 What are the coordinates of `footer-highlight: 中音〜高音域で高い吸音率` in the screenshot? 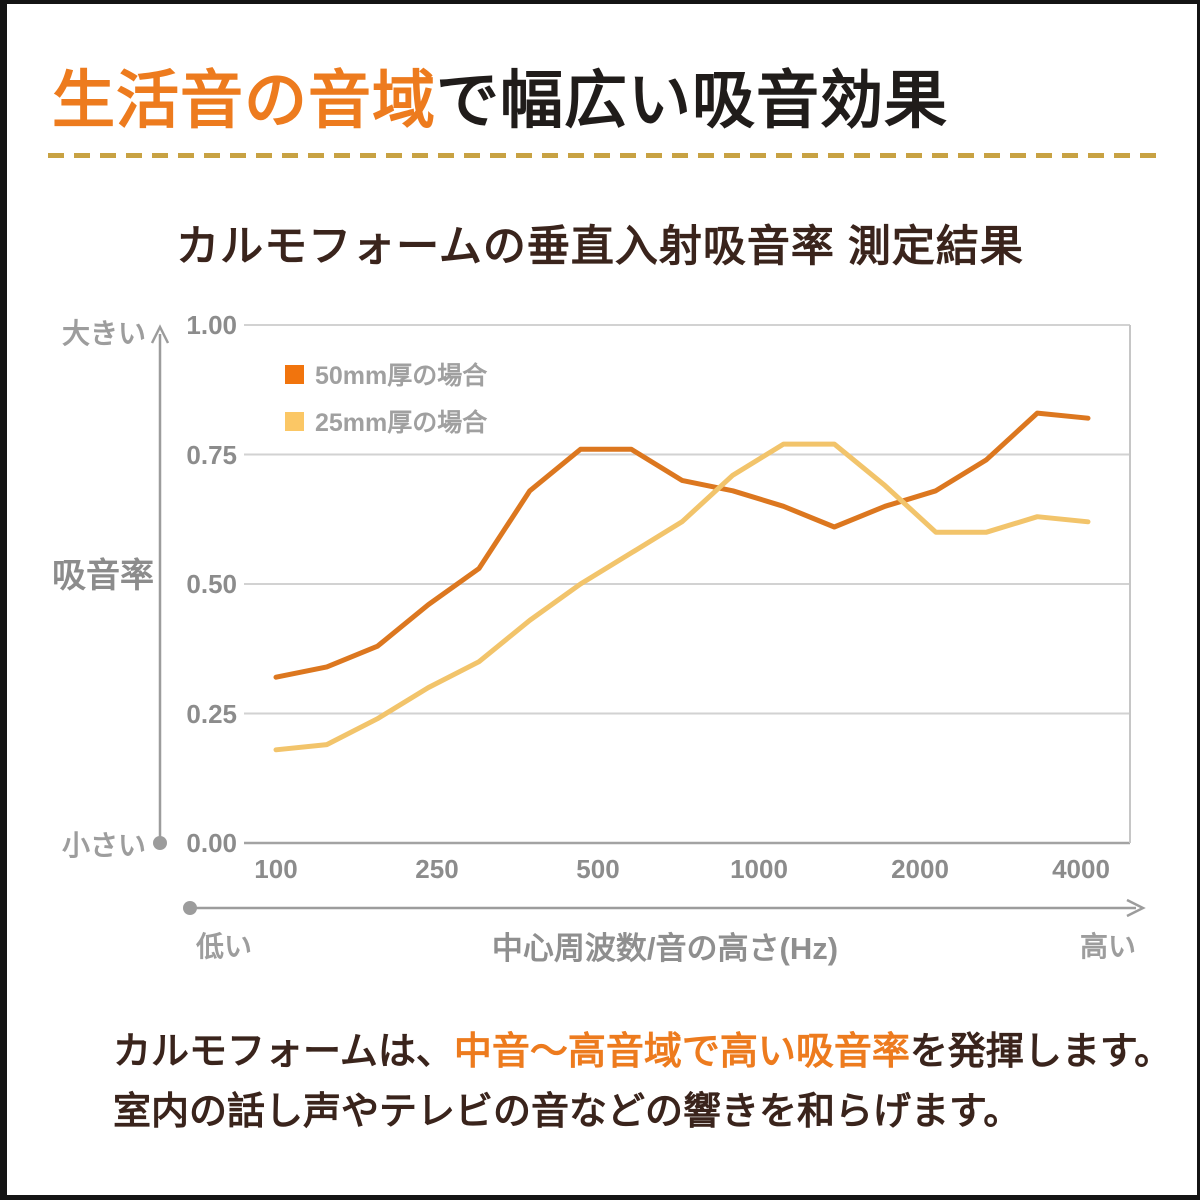 It's located at (681, 1052).